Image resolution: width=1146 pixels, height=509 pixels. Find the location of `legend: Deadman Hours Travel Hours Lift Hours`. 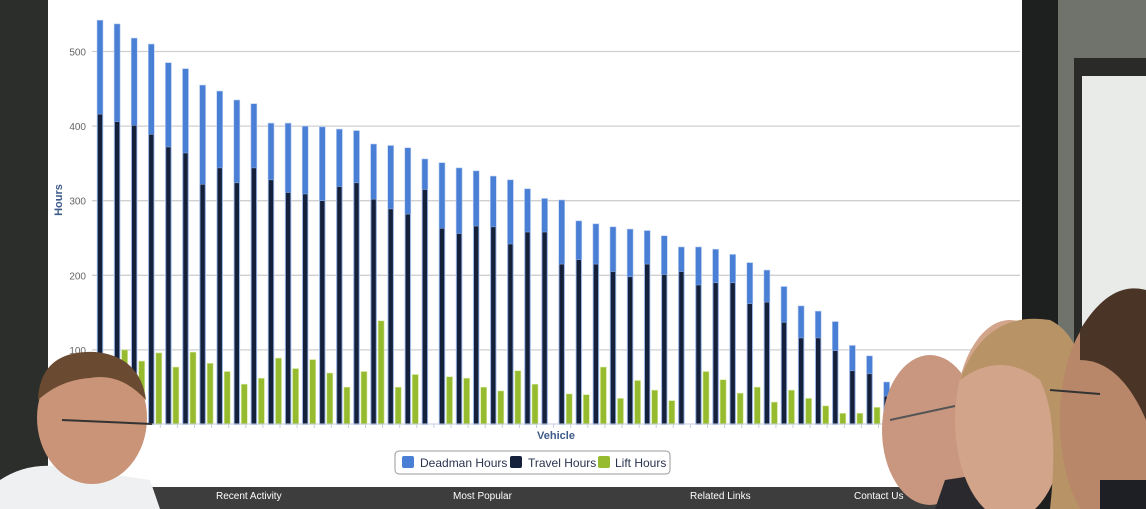

legend: Deadman Hours Travel Hours Lift Hours is located at coordinates (532, 462).